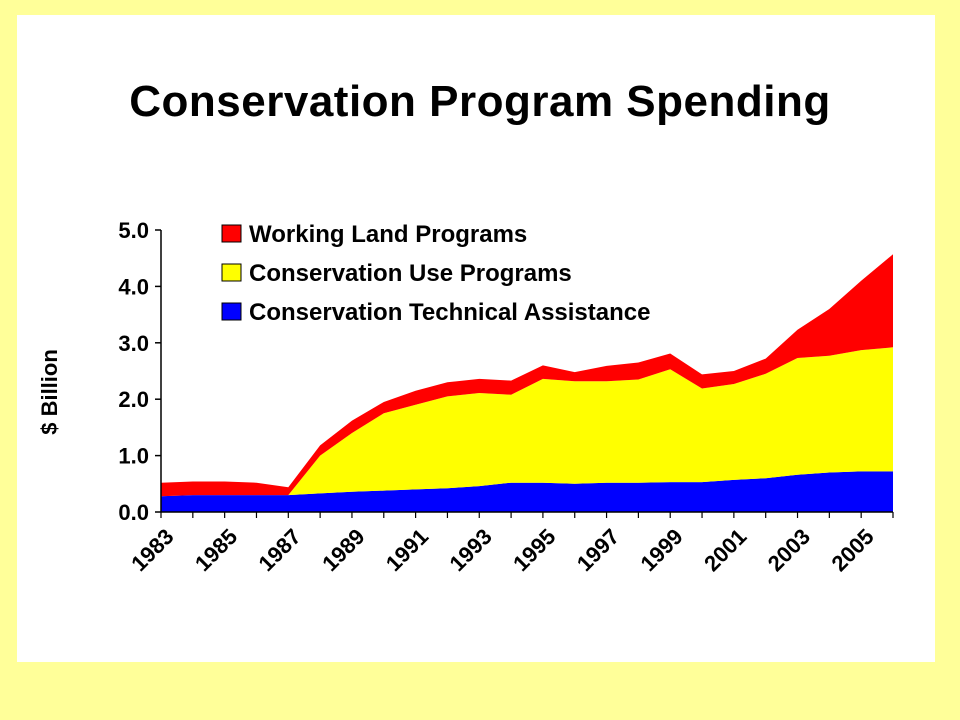  Describe the element at coordinates (133, 230) in the screenshot. I see `y-tick-label: 5.0` at that location.